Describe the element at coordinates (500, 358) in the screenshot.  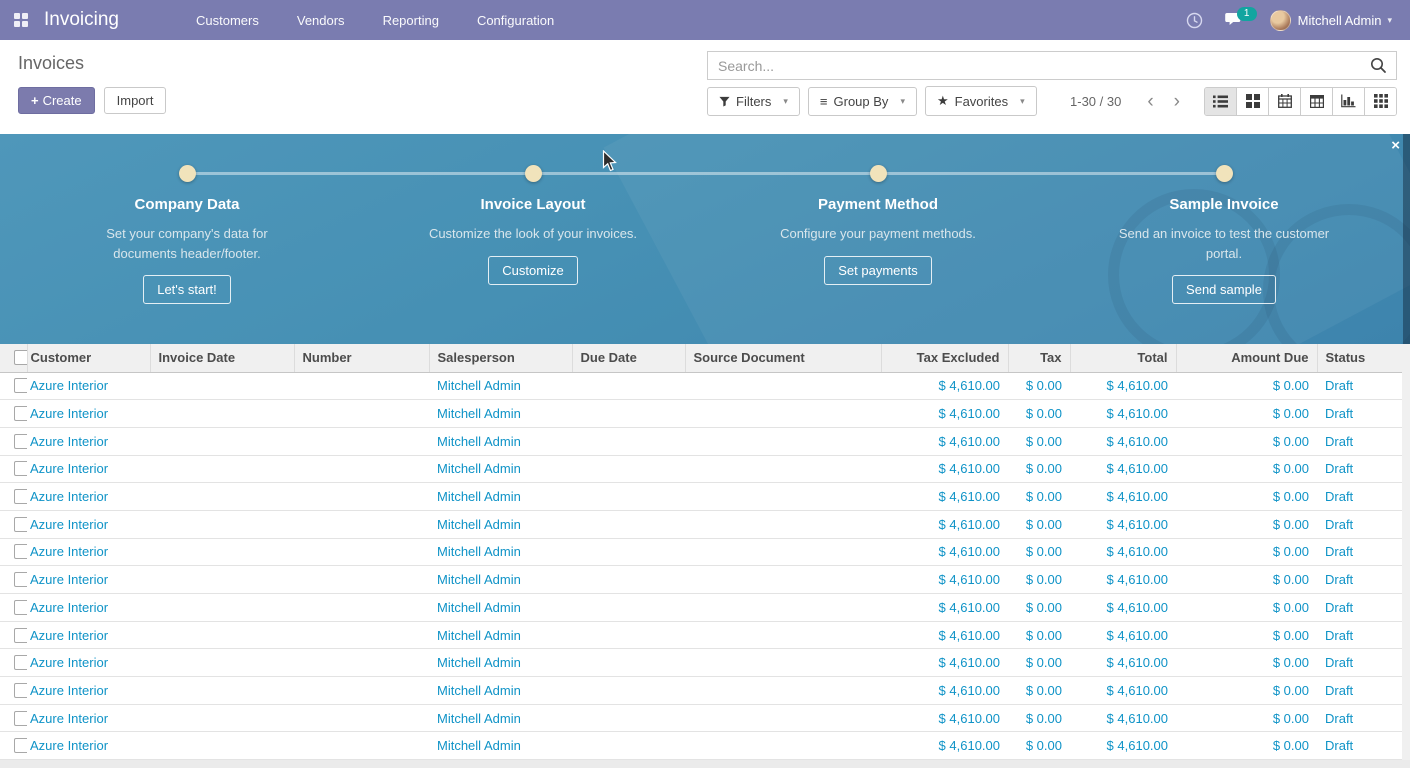
I see `column-header-salesperson: Salesperson` at that location.